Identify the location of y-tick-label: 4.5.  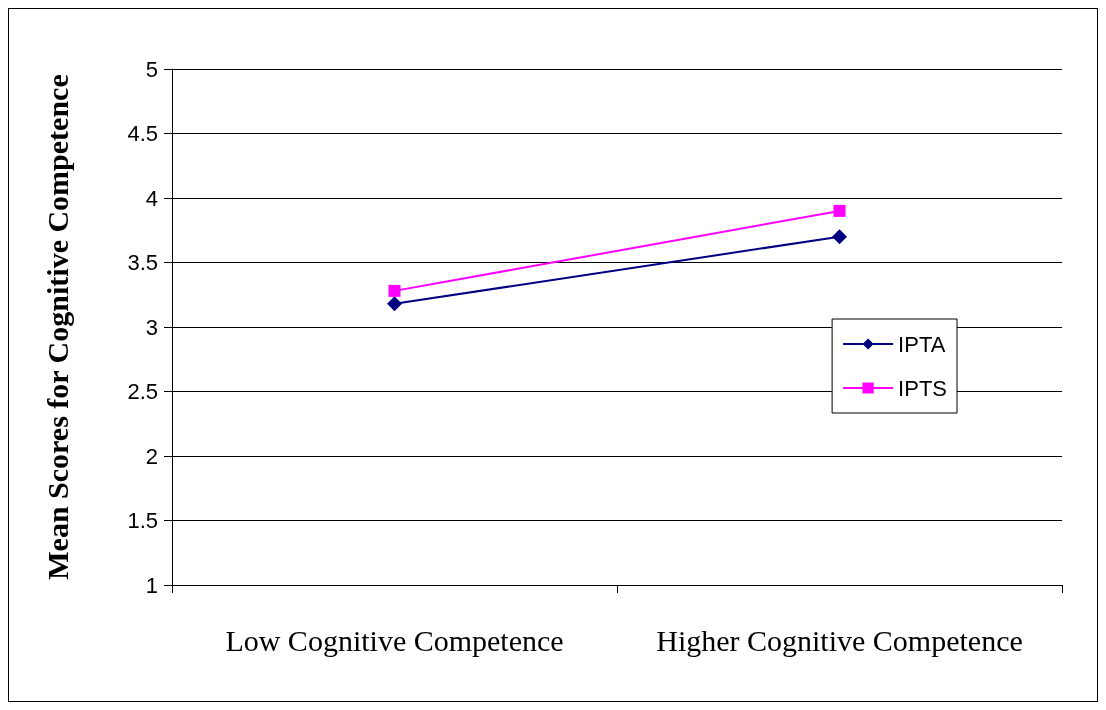
(142, 133).